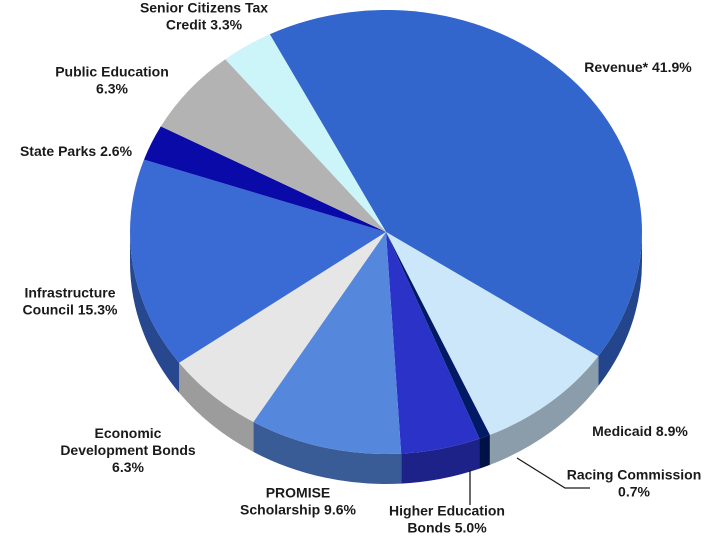  I want to click on slice-state-parks, so click(264, 179).